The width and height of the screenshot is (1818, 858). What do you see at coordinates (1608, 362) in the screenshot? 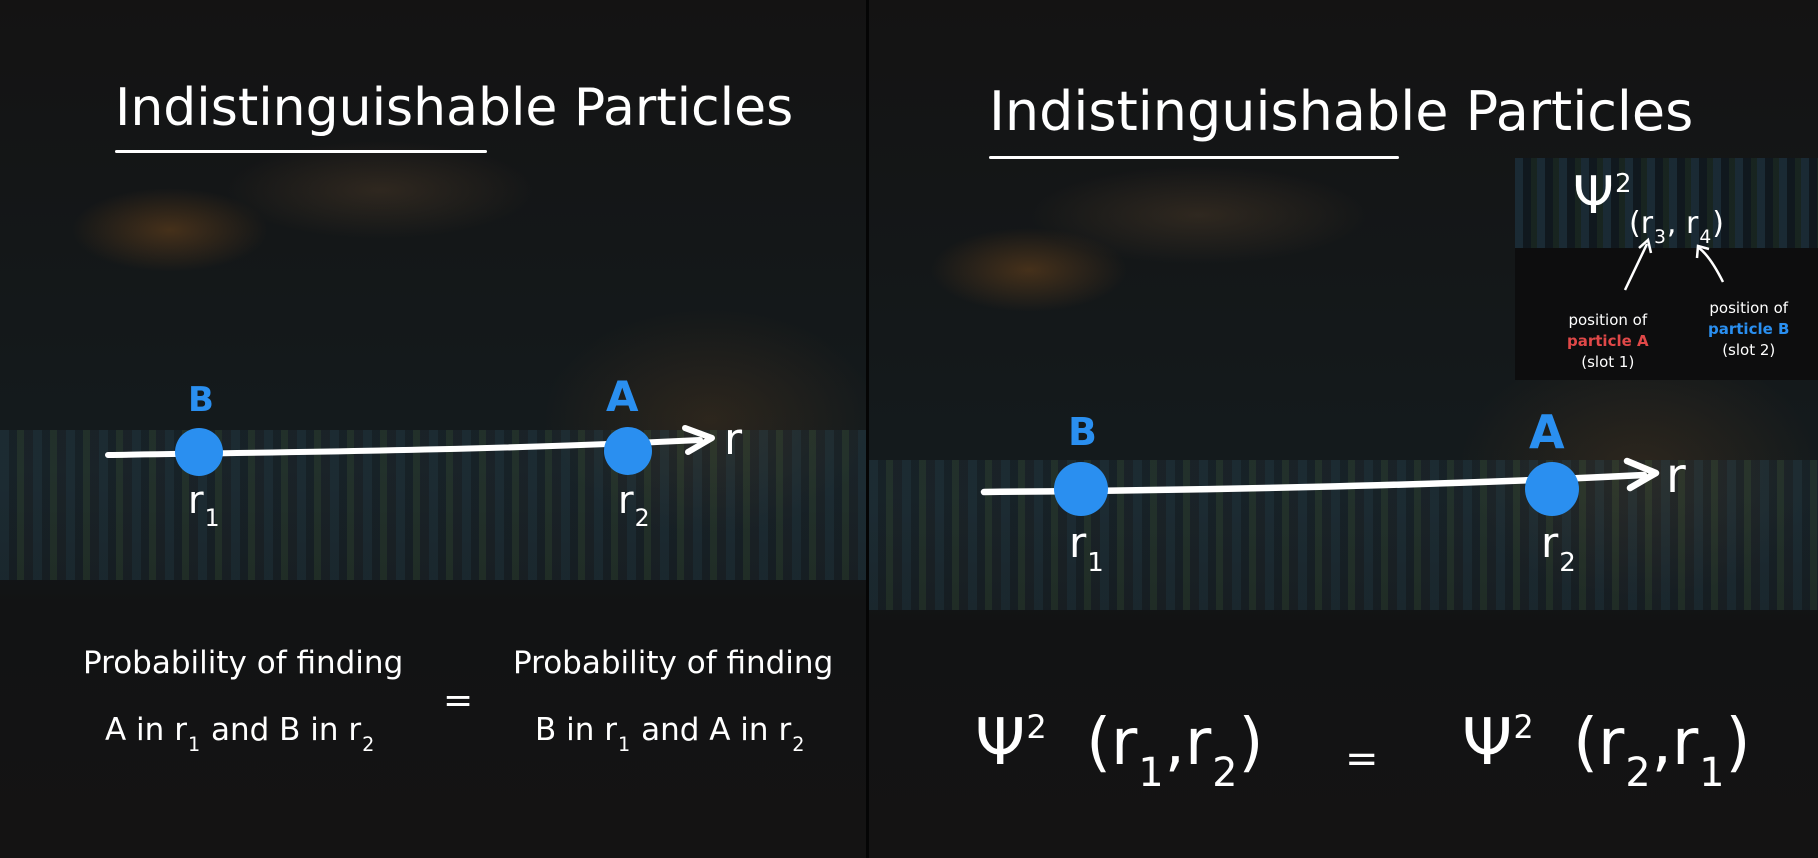
I see `note-line: (slot 1)` at bounding box center [1608, 362].